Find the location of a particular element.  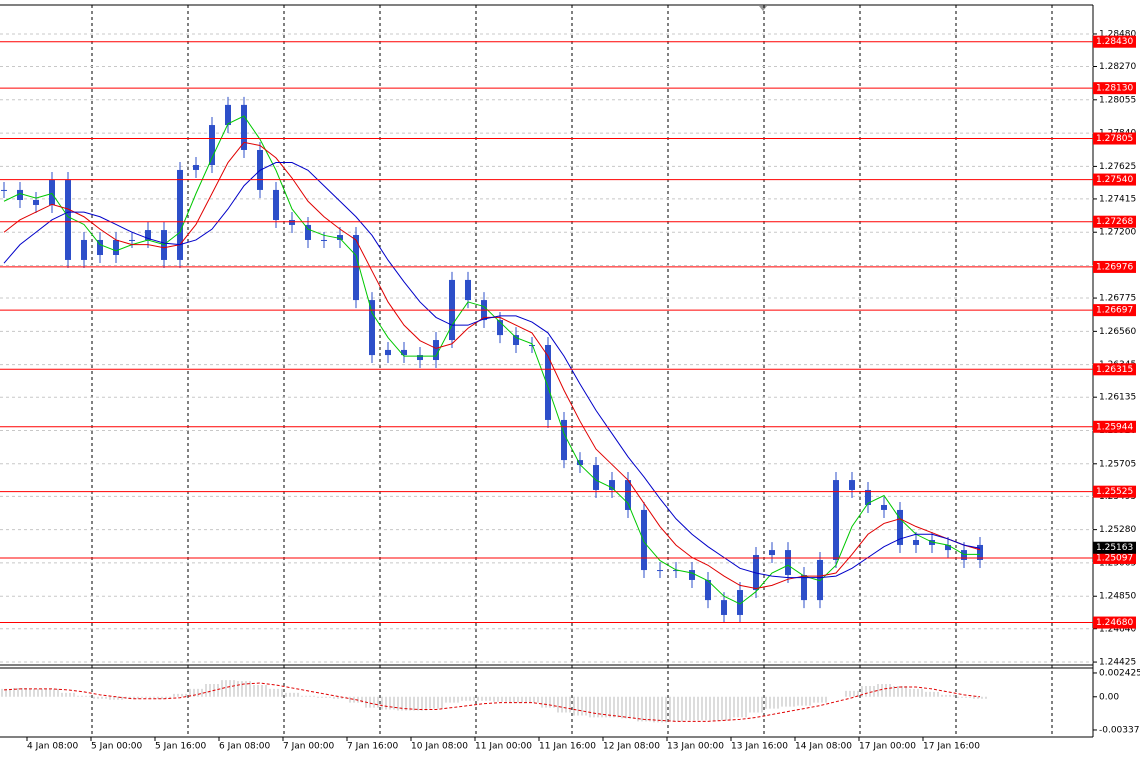

level-label: 1.26976 is located at coordinates (1114, 267).